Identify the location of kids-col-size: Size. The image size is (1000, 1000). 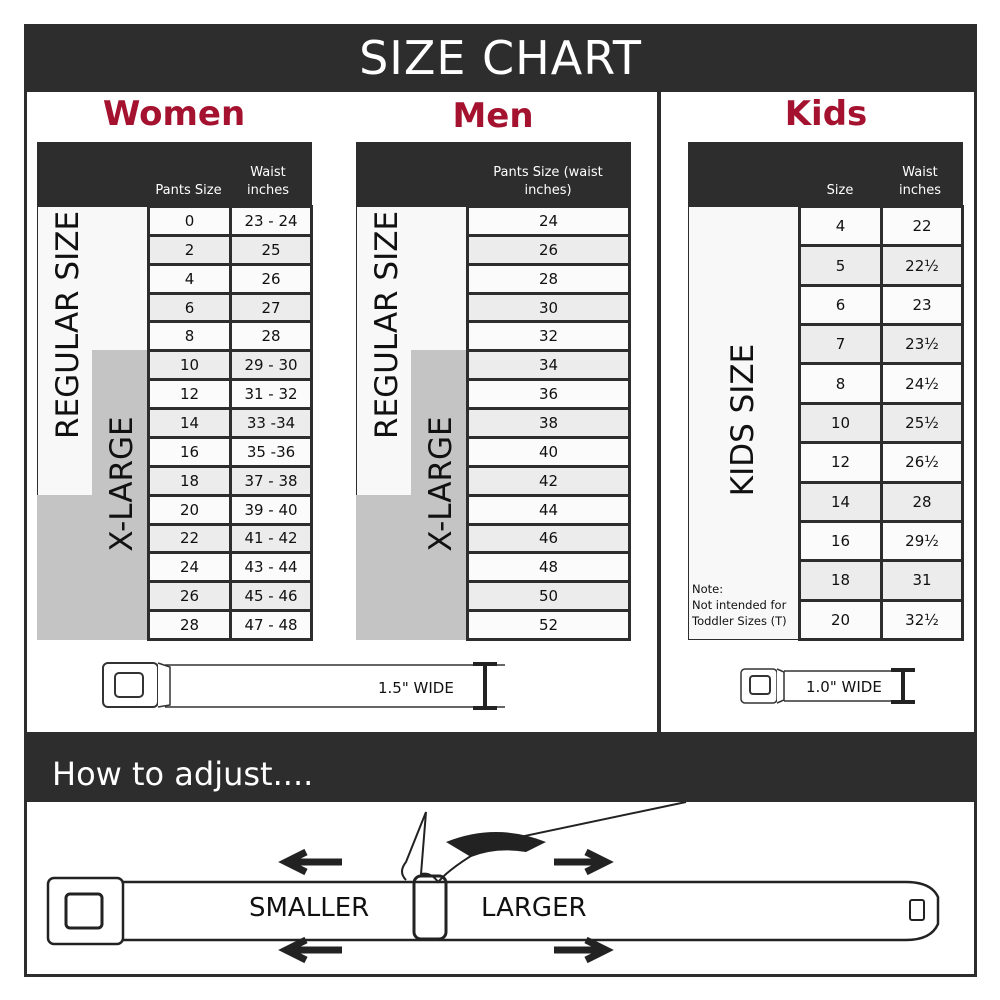
(840, 190).